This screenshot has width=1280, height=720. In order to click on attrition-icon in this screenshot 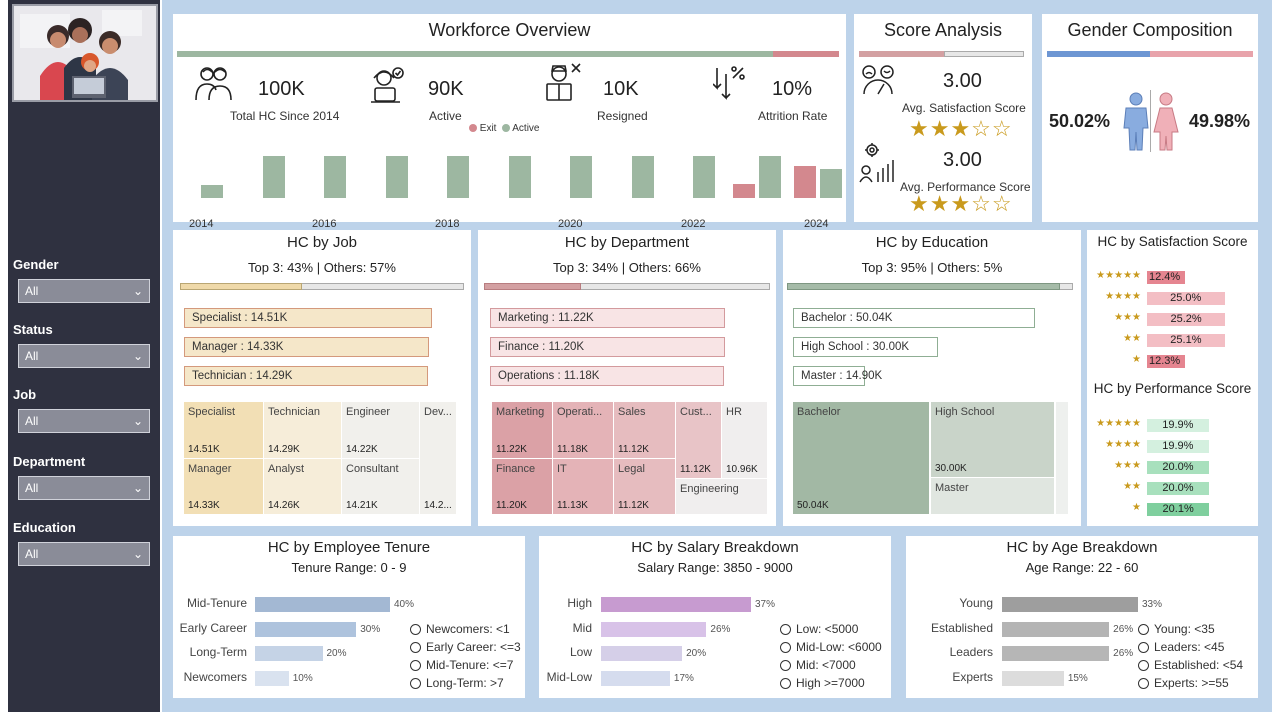, I will do `click(729, 85)`.